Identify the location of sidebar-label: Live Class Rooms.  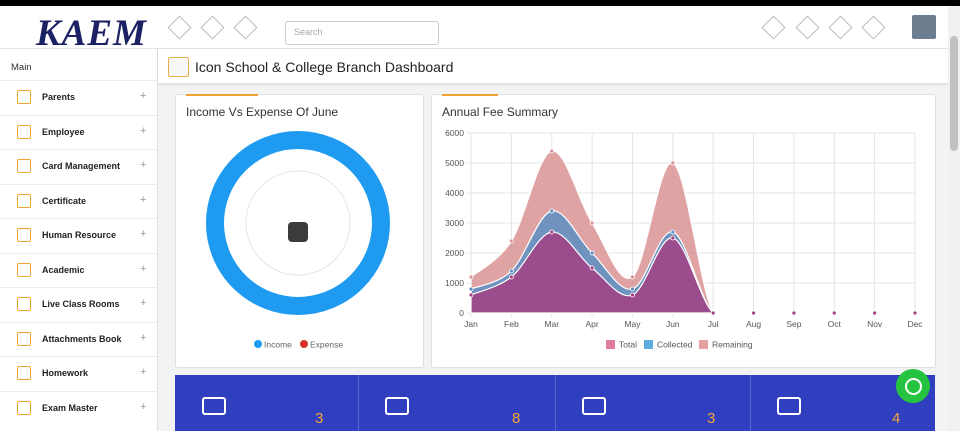
(81, 304).